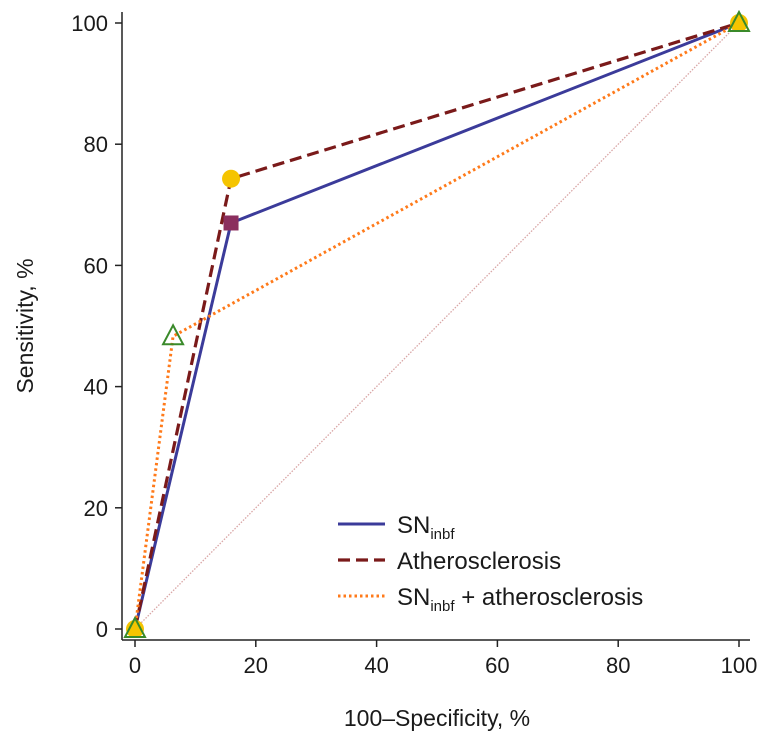  Describe the element at coordinates (426, 527) in the screenshot. I see `legend-label-1: SNinbf` at that location.